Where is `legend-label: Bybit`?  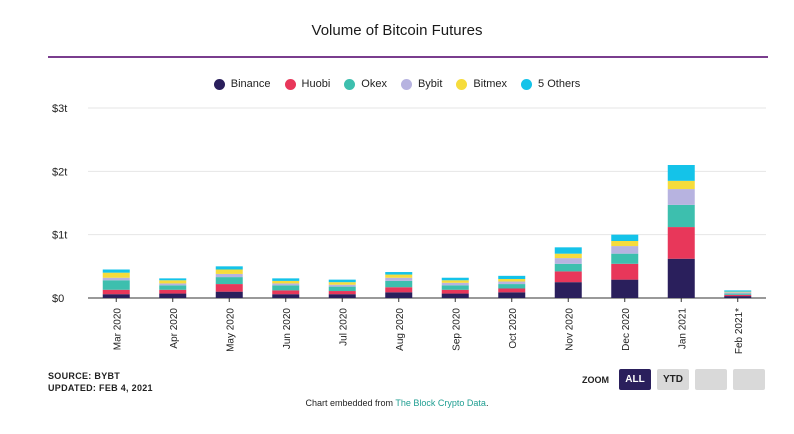 legend-label: Bybit is located at coordinates (430, 84).